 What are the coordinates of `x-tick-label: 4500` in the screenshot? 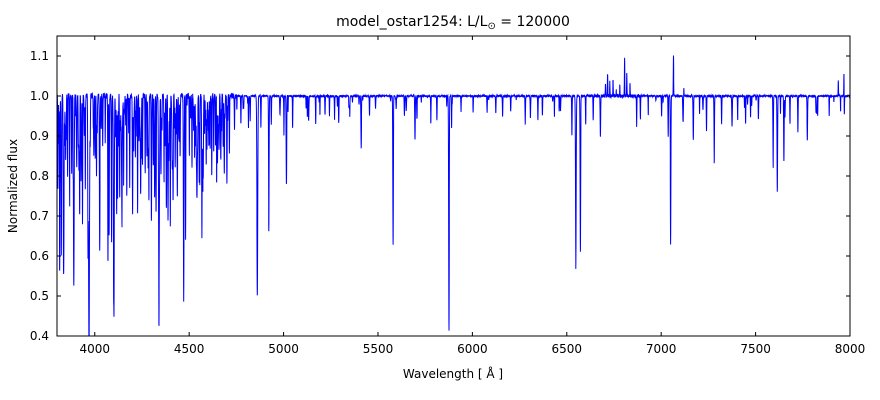 It's located at (189, 349).